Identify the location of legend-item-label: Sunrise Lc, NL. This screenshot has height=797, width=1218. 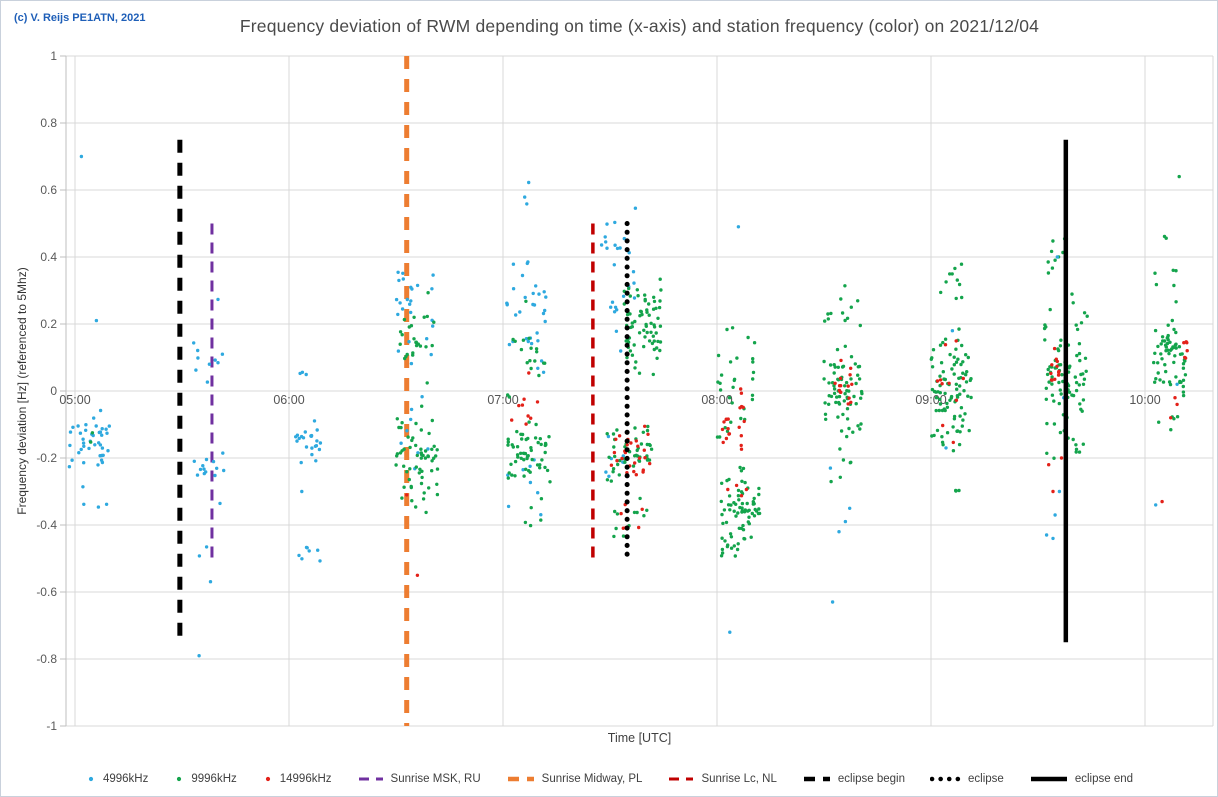
(739, 779).